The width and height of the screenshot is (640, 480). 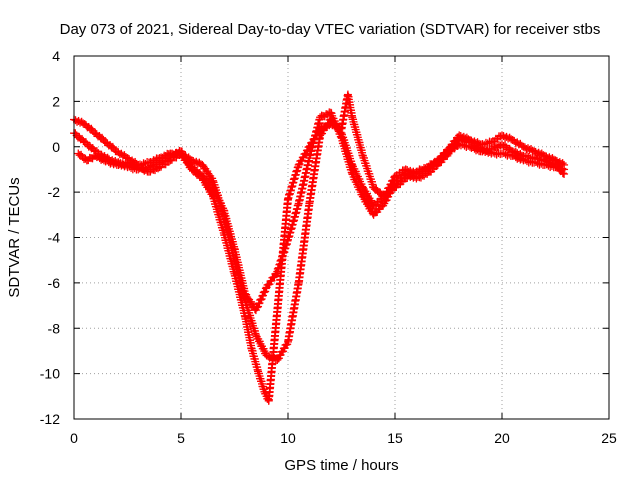 I want to click on y-tick-label: -4, so click(x=54, y=238).